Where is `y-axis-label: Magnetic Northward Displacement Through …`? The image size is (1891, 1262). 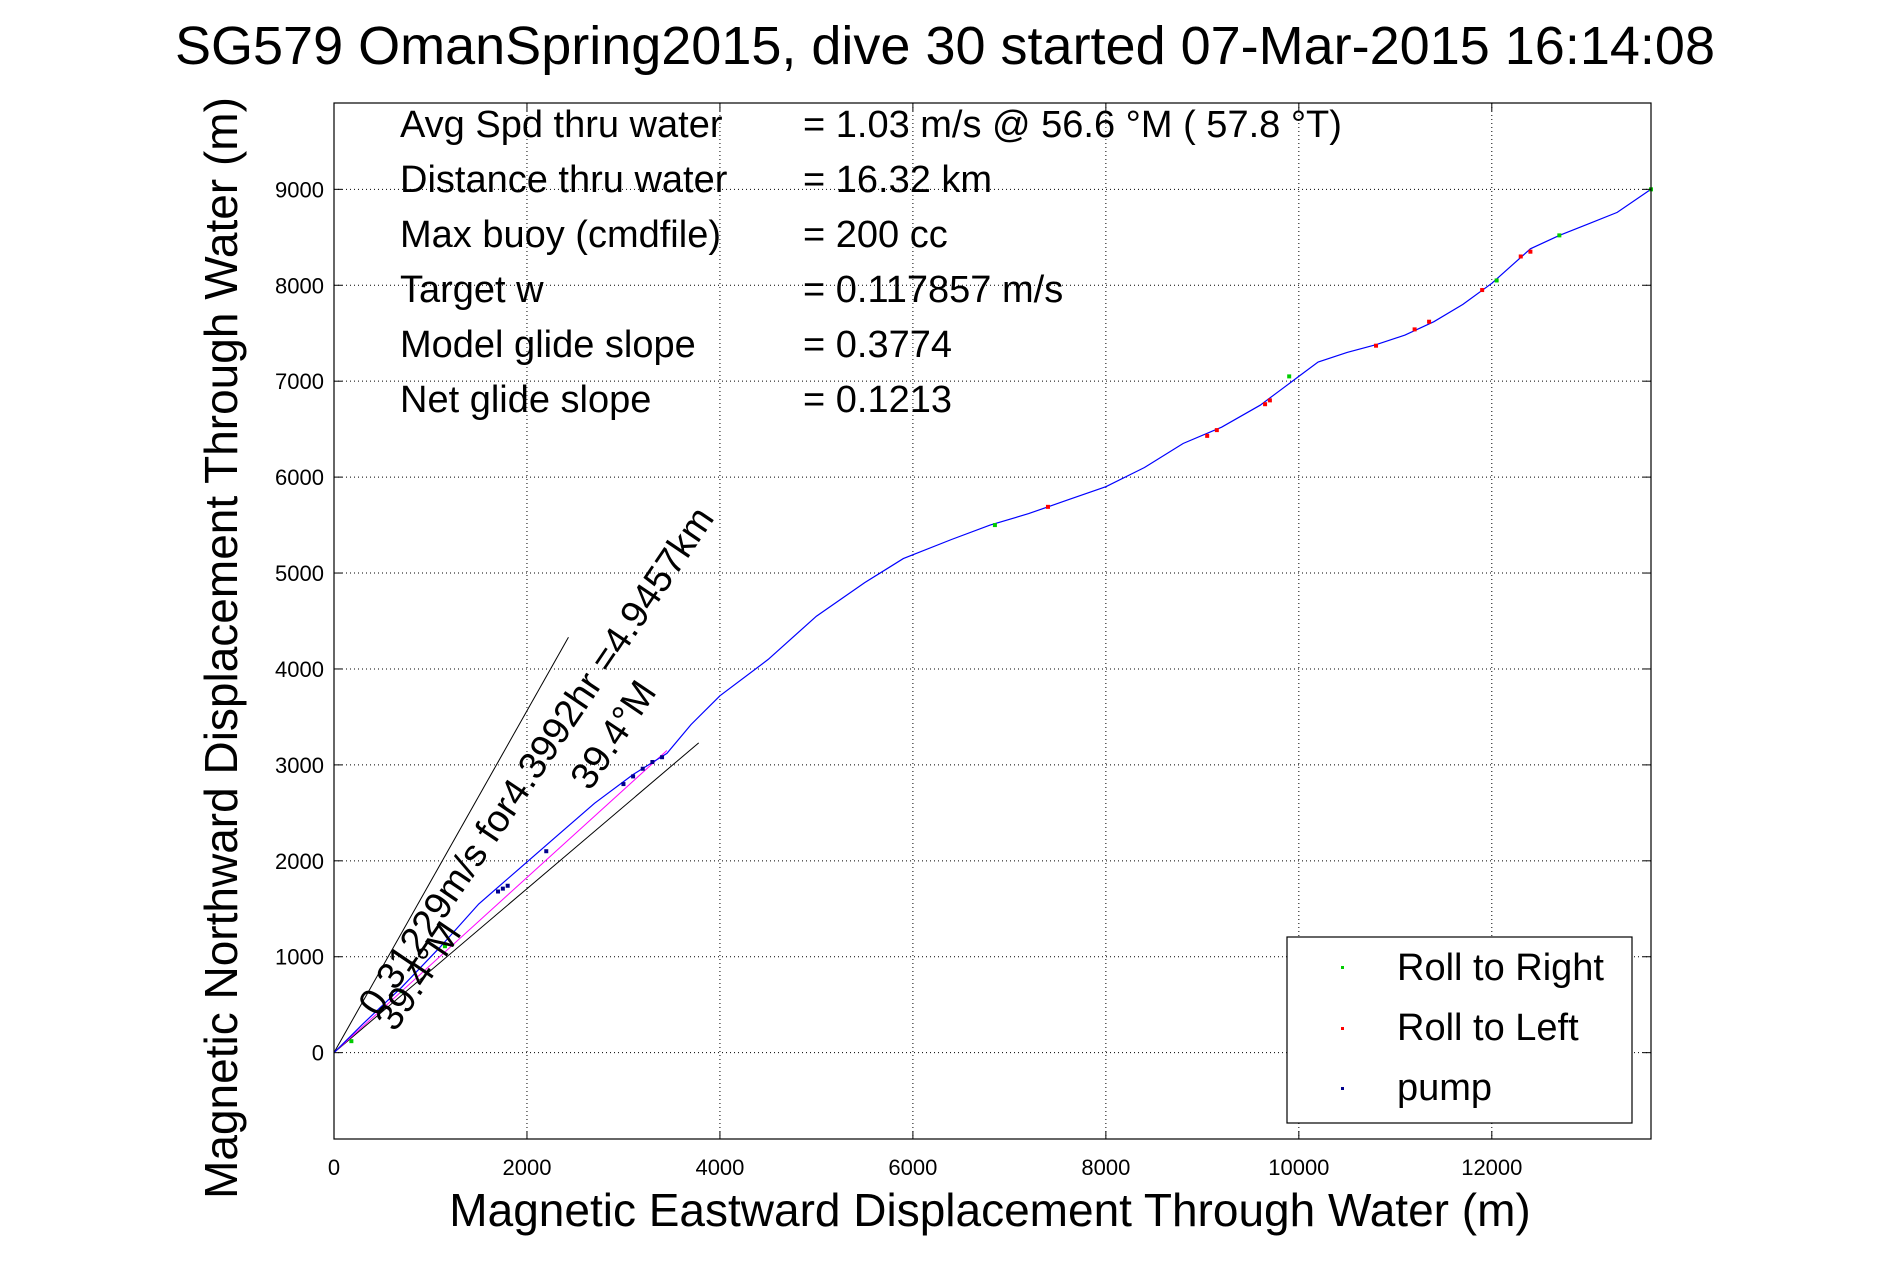
y-axis-label: Magnetic Northward Displacement Through … is located at coordinates (221, 648).